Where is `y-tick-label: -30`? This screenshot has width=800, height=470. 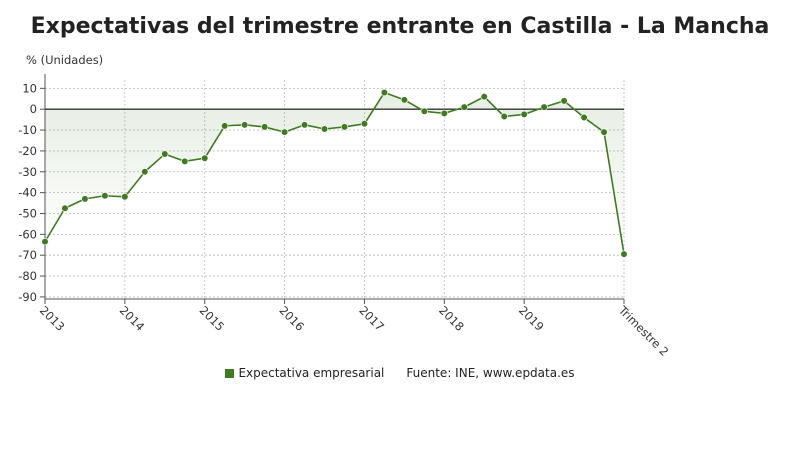 y-tick-label: -30 is located at coordinates (27, 172).